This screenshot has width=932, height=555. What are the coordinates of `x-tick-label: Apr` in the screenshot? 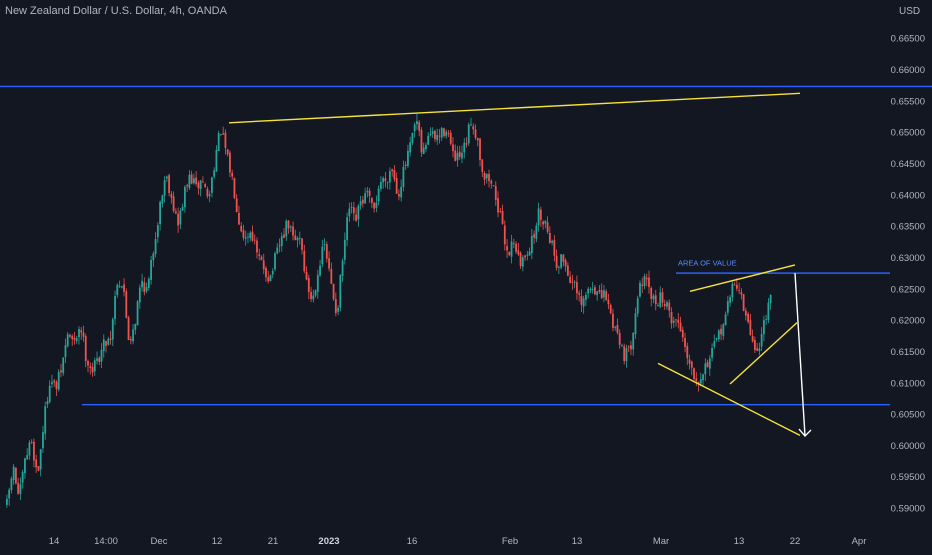 It's located at (859, 541).